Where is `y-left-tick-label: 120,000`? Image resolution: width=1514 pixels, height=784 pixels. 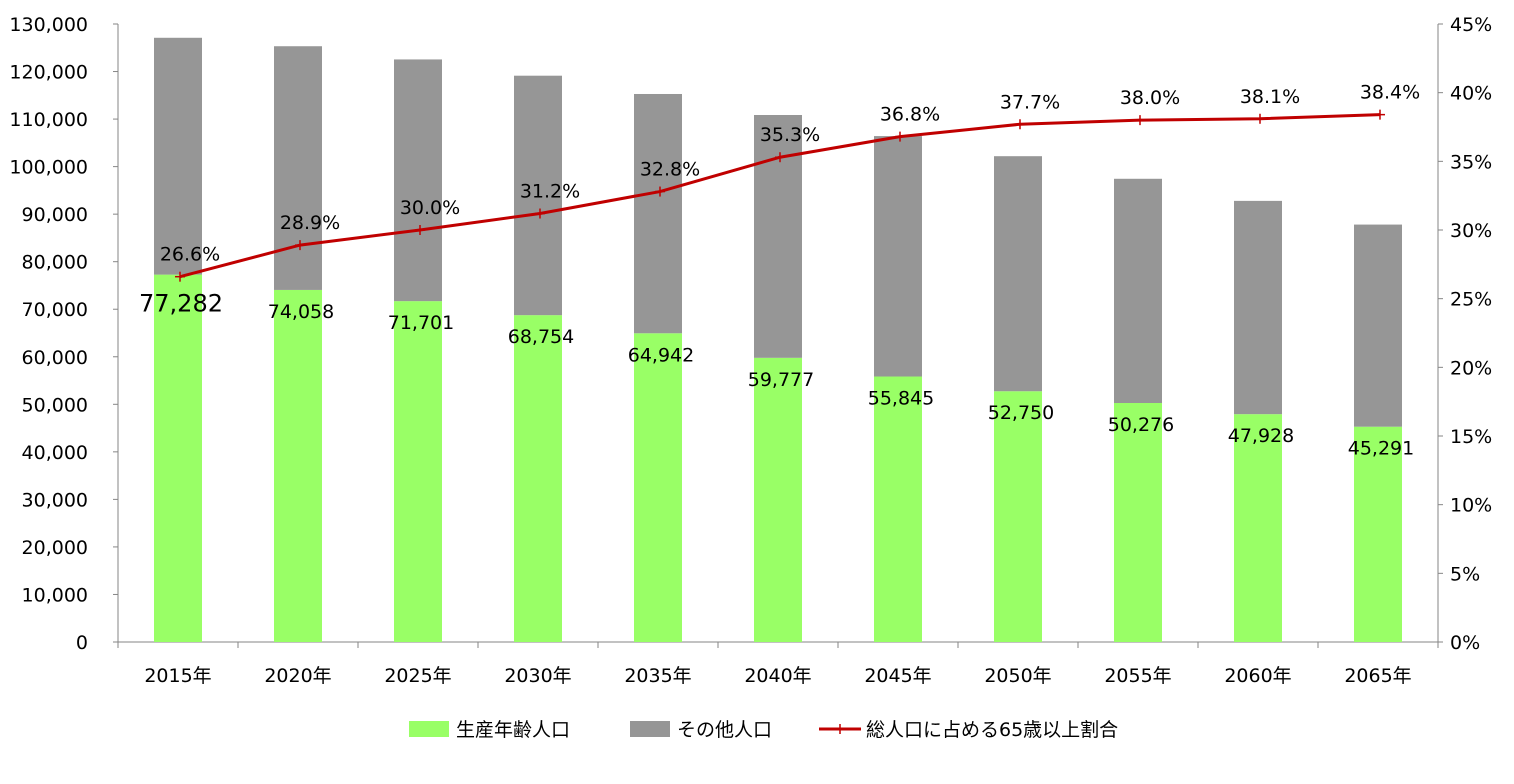
y-left-tick-label: 120,000 is located at coordinates (48, 73).